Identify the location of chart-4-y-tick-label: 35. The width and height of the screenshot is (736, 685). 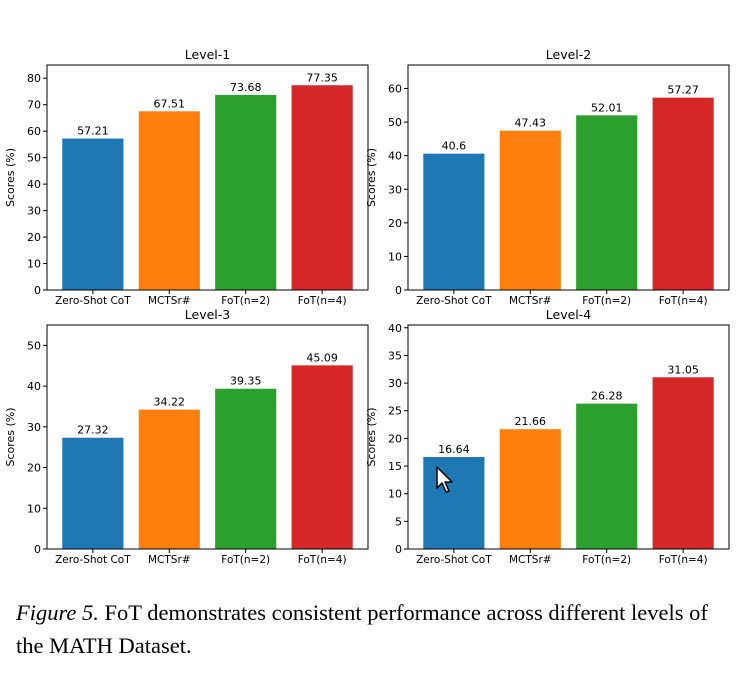
(395, 355).